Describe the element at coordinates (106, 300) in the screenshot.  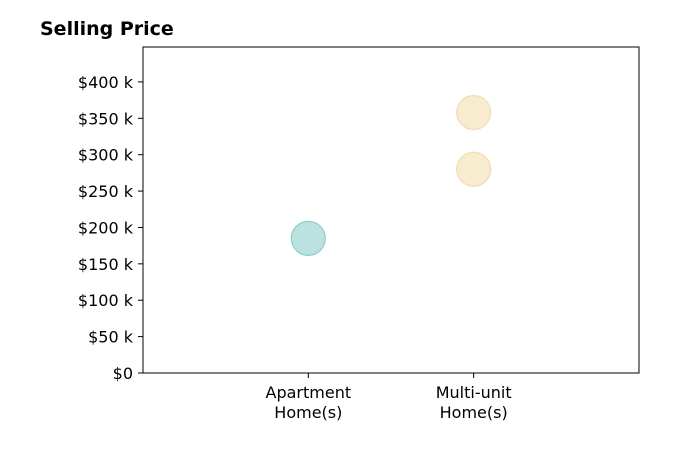
I see `y-tick-label: $100 k` at that location.